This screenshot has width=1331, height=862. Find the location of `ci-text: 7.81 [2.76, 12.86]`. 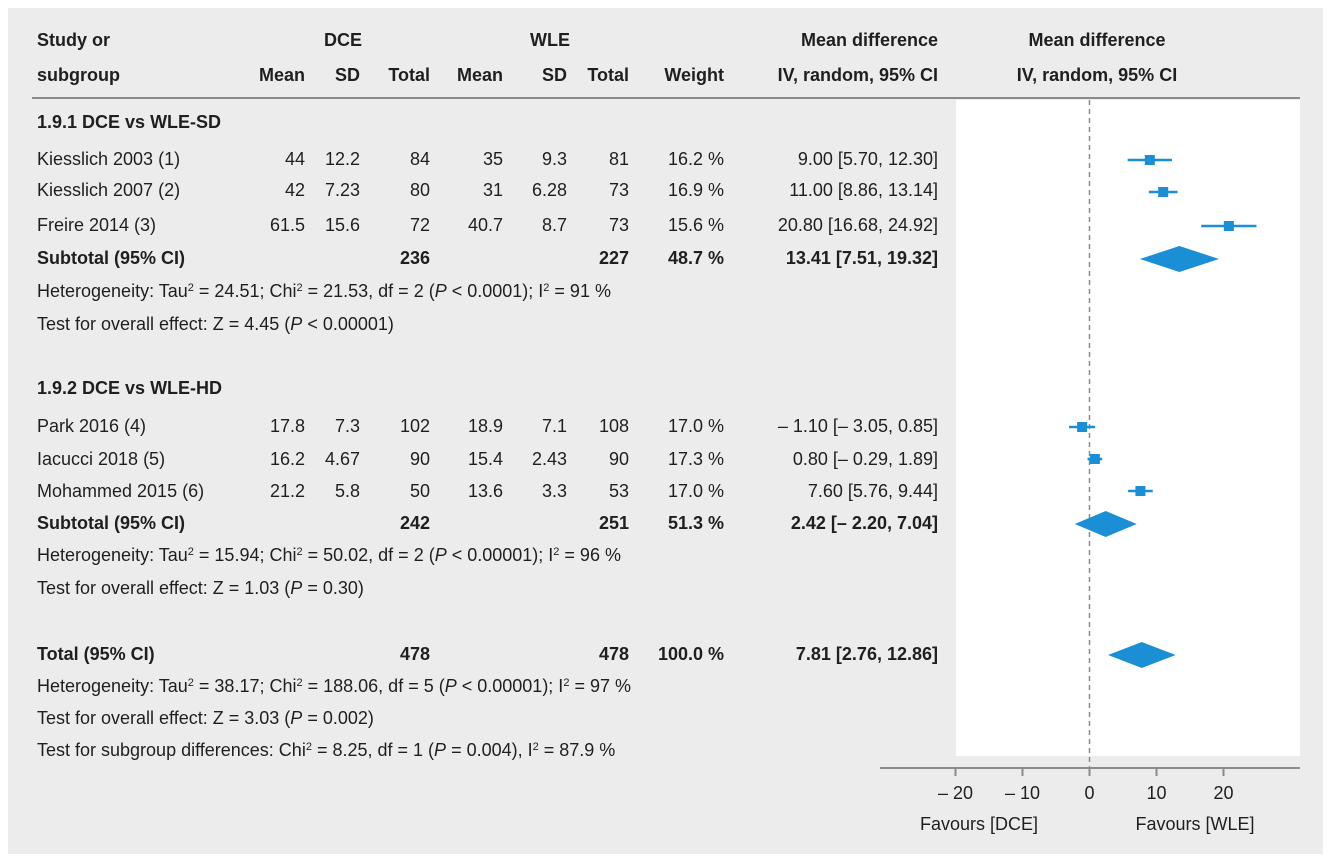

ci-text: 7.81 [2.76, 12.86] is located at coordinates (867, 654).